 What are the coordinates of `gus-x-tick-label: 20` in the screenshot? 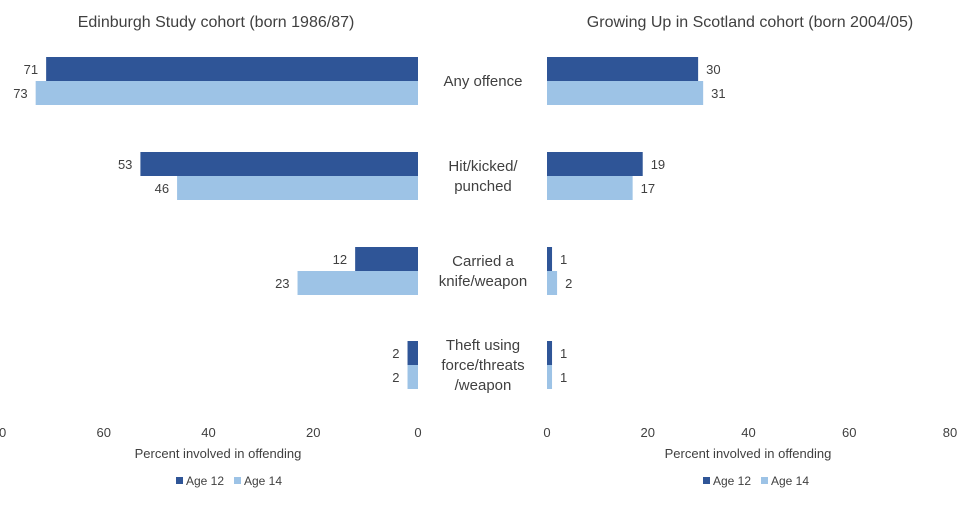 It's located at (648, 432).